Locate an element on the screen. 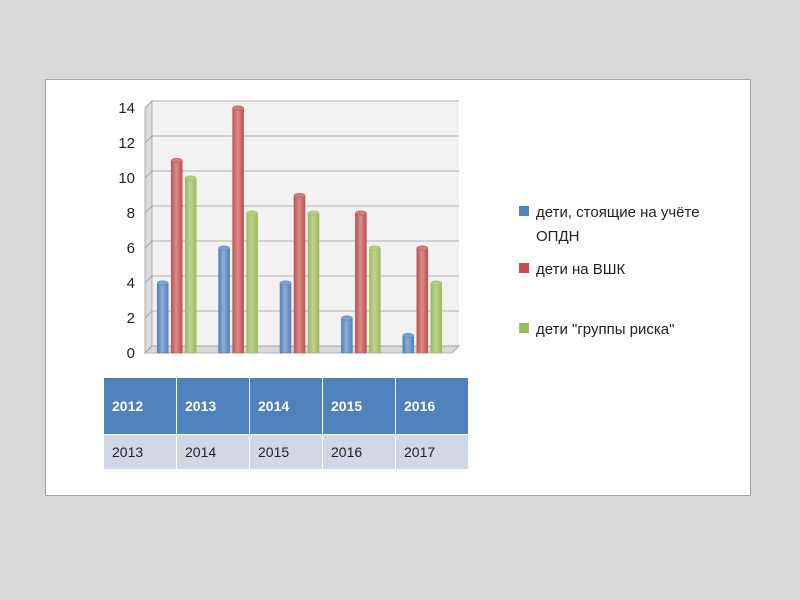  table-header-row: 2012 2013 2014 2015 2016 is located at coordinates (286, 406).